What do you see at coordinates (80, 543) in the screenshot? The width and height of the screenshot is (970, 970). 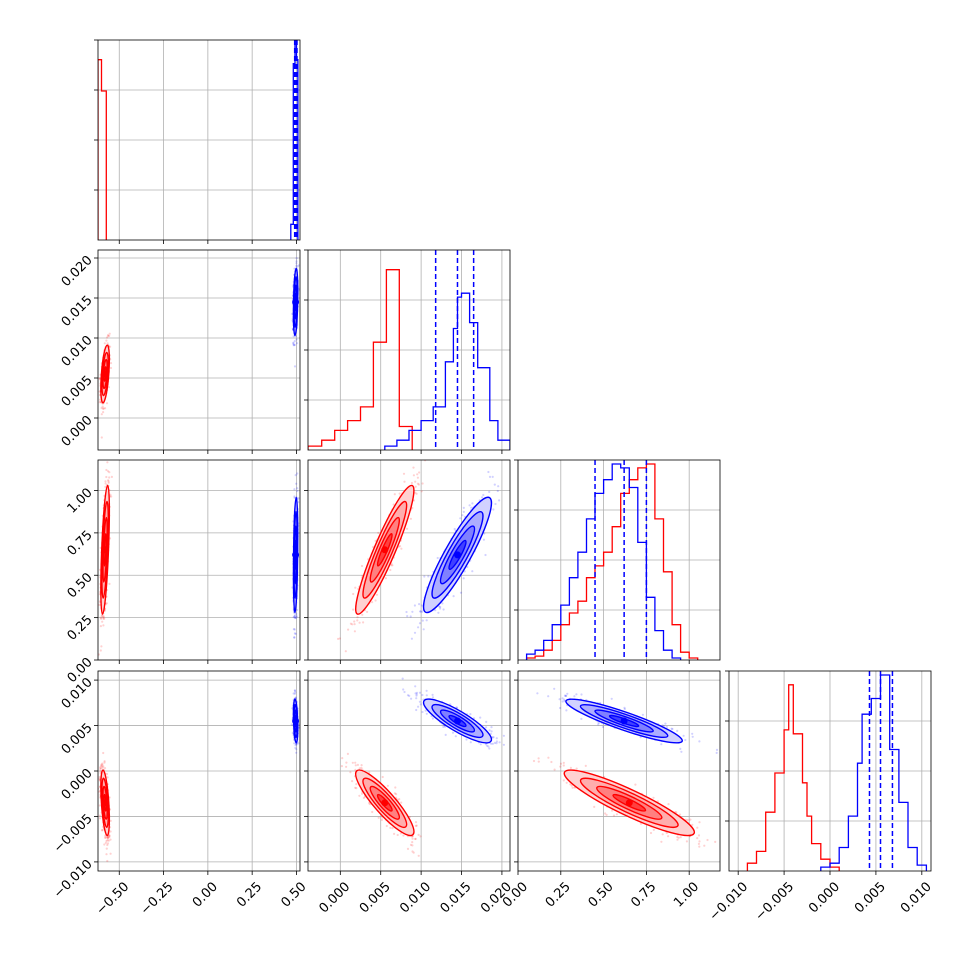 I see `y-tick-label: 0.75` at bounding box center [80, 543].